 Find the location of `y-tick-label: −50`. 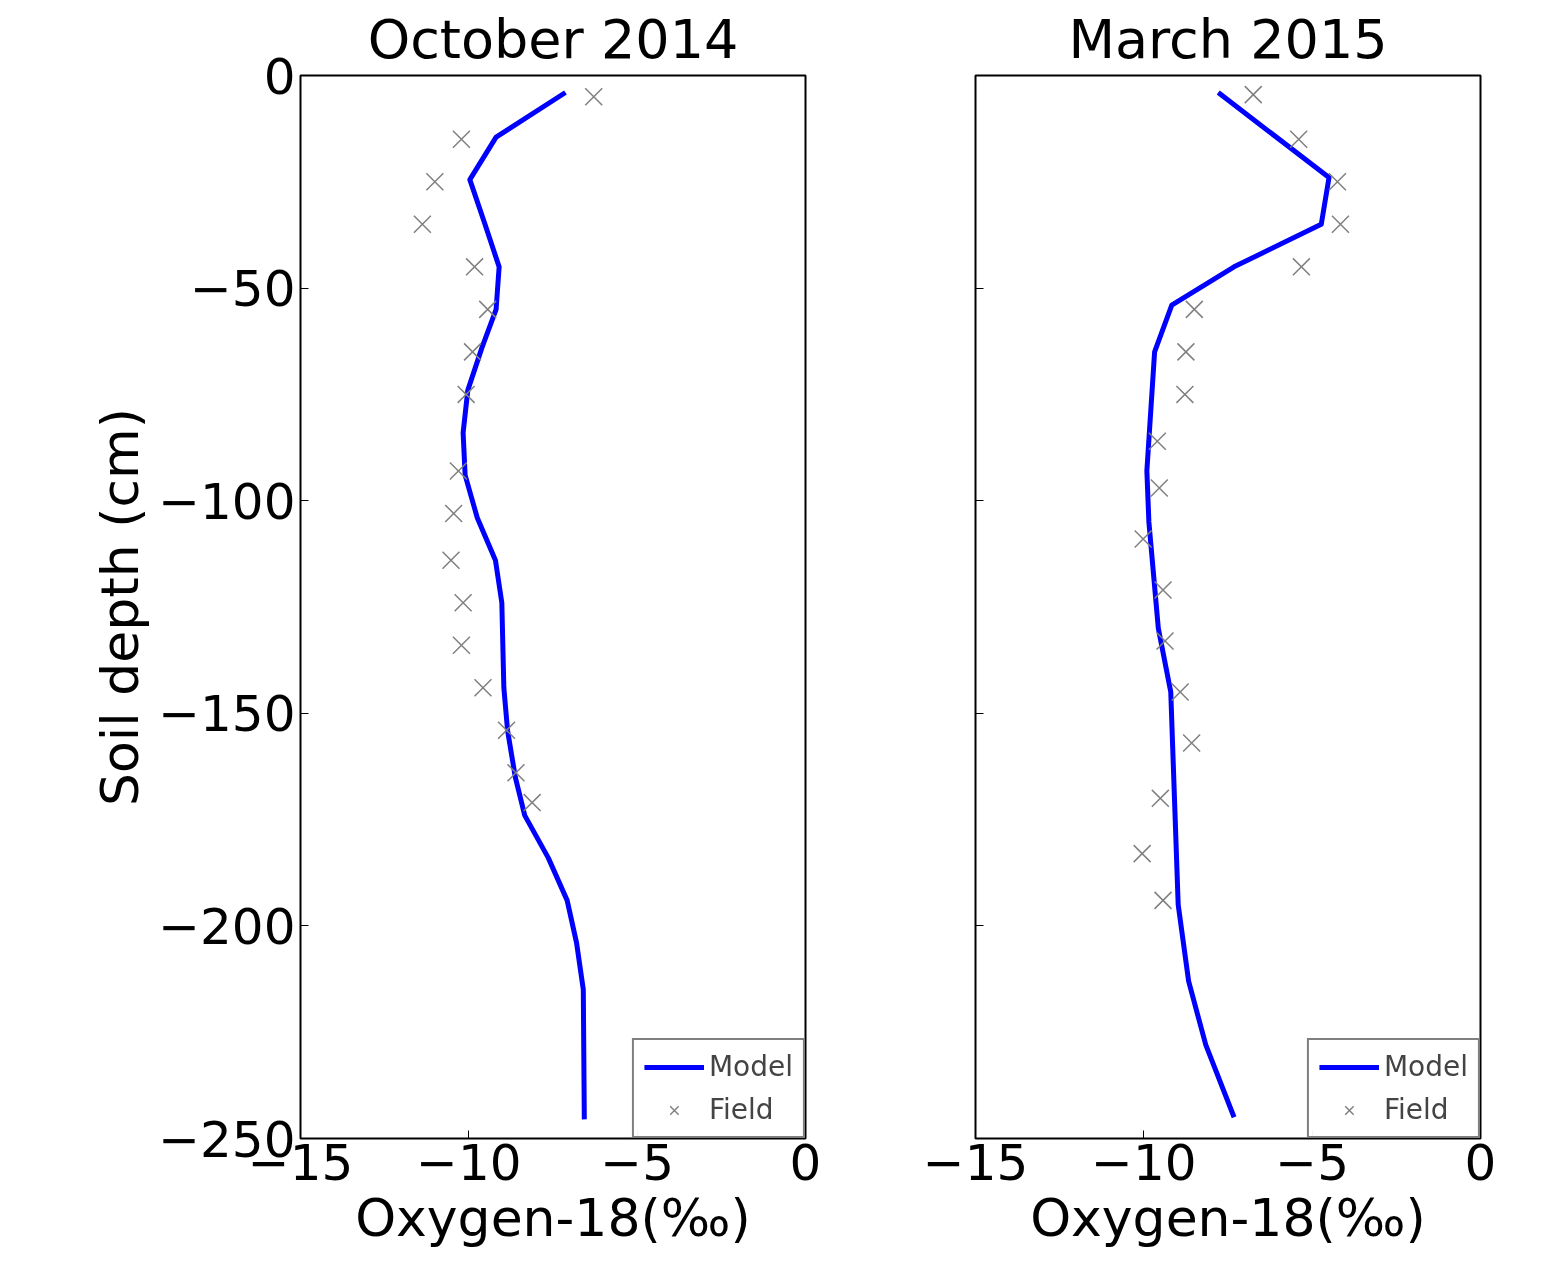

y-tick-label: −50 is located at coordinates (242, 289).